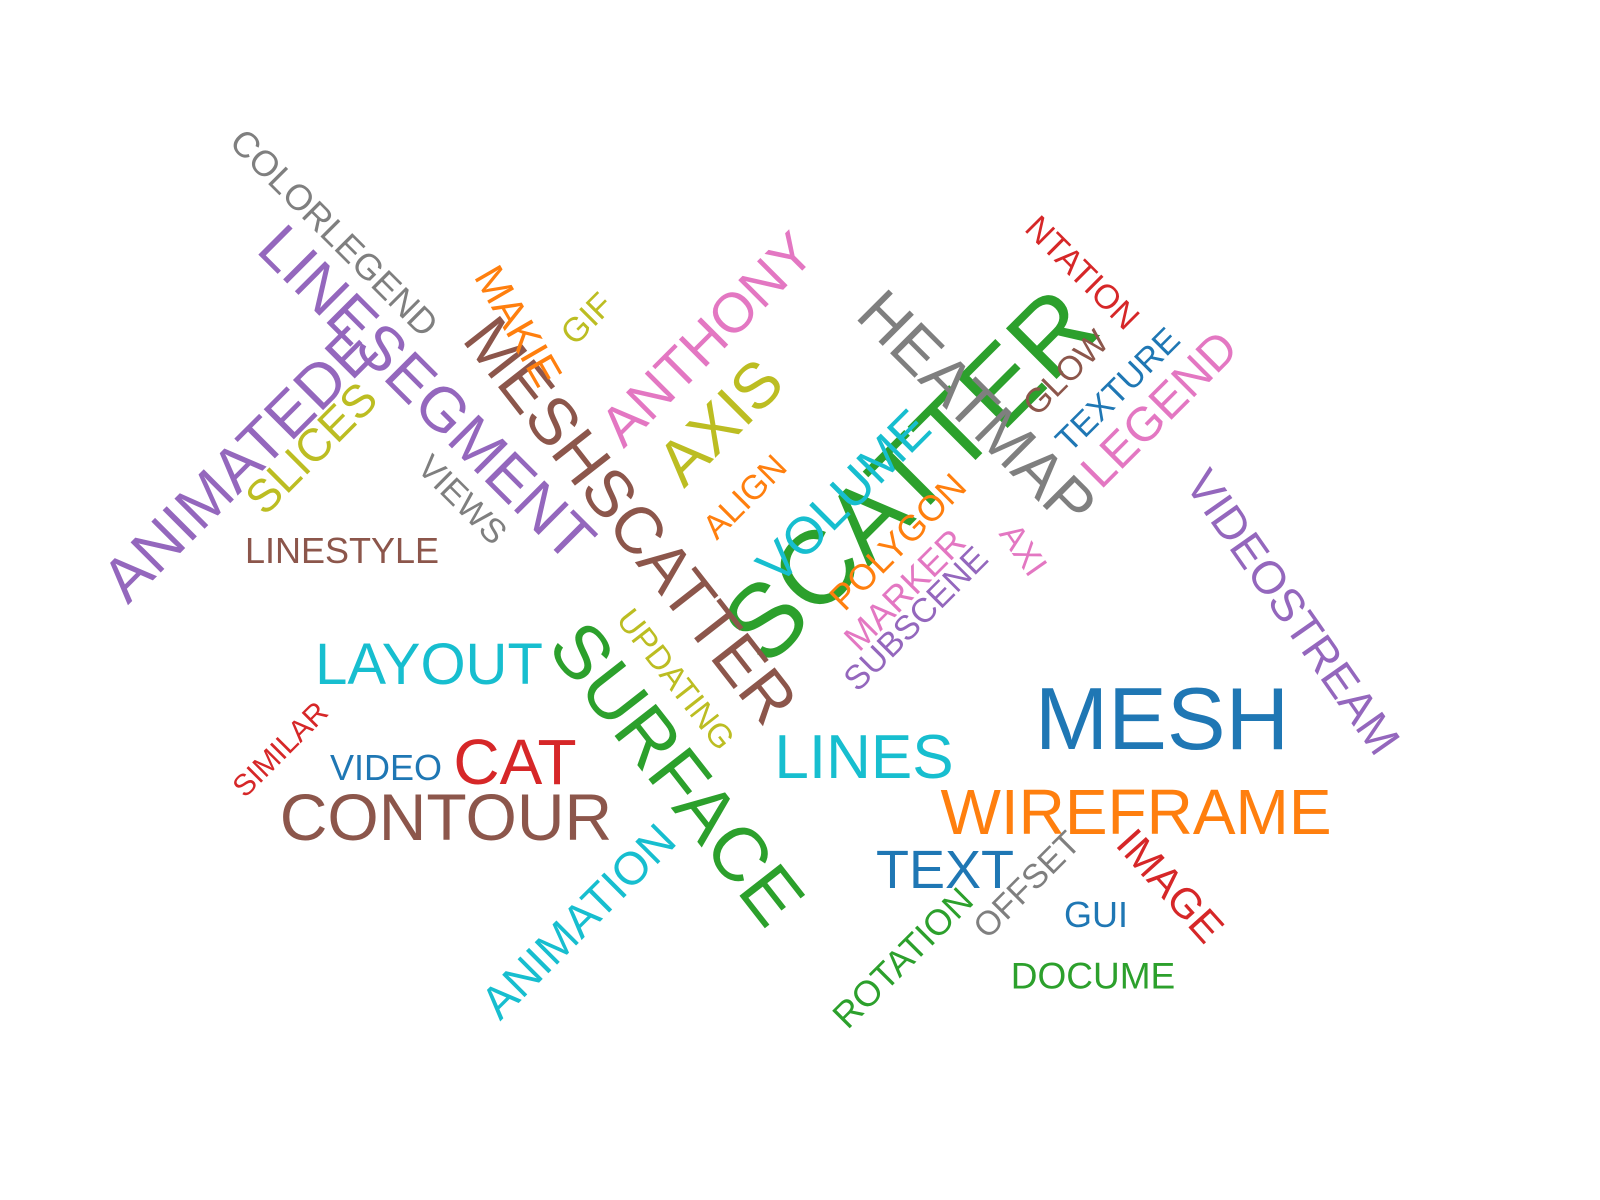  I want to click on word-cat: CAT, so click(515, 762).